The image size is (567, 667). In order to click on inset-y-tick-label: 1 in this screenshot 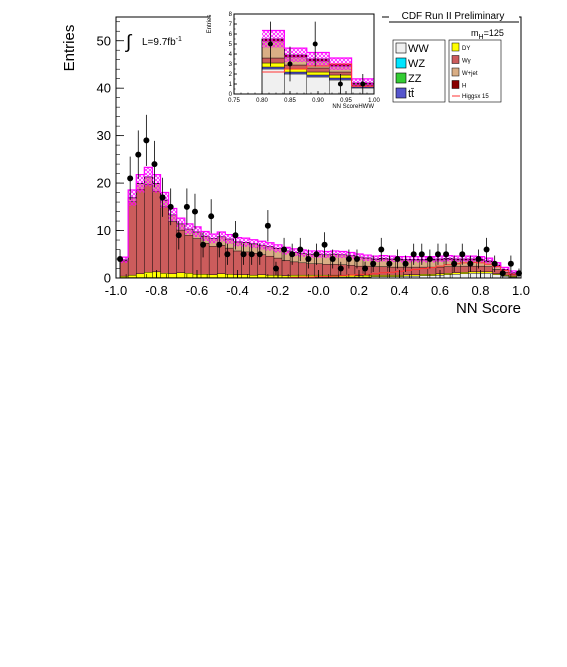, I will do `click(231, 85)`.